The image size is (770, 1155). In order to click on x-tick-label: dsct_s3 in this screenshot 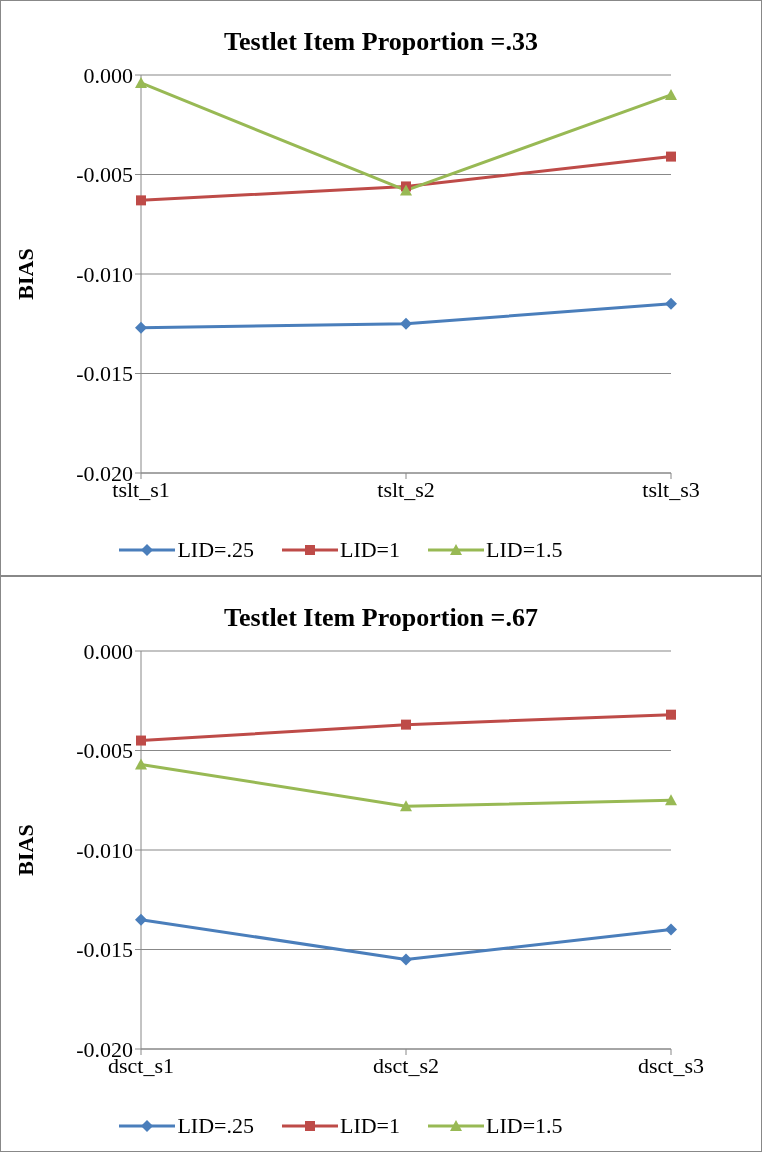, I will do `click(671, 1065)`.